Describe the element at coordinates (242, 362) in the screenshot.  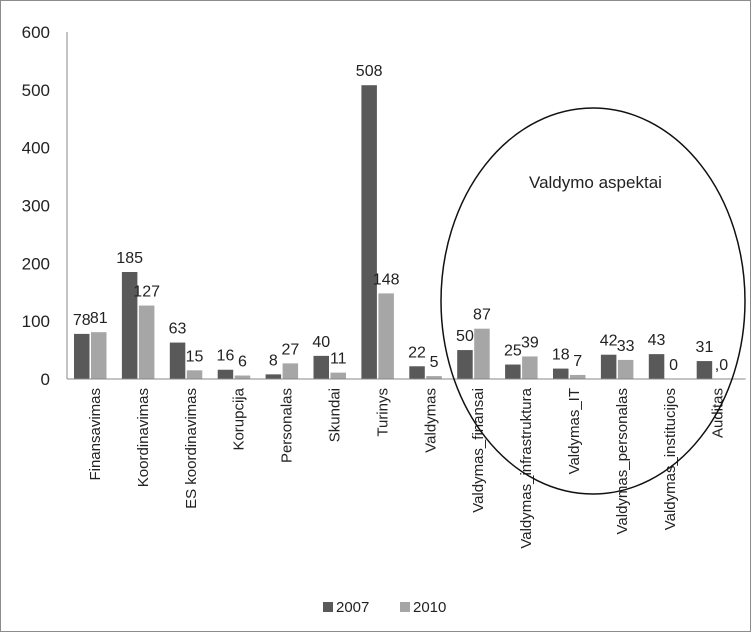
I see `data-label-2010: 6` at that location.